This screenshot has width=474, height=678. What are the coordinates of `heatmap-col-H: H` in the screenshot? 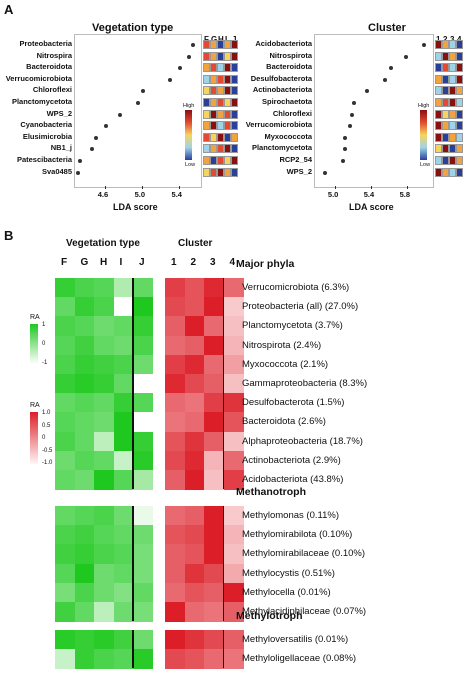 It's located at (104, 262).